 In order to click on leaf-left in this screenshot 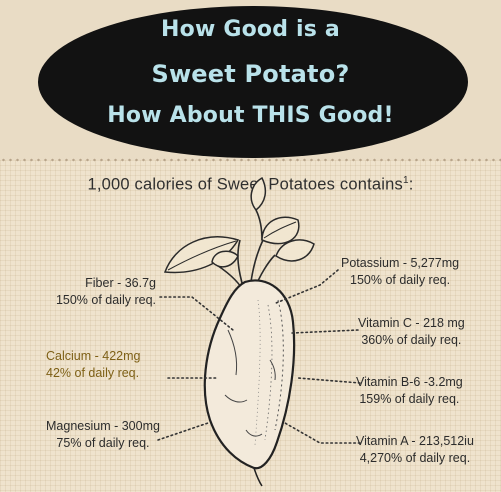, I will do `click(201, 255)`.